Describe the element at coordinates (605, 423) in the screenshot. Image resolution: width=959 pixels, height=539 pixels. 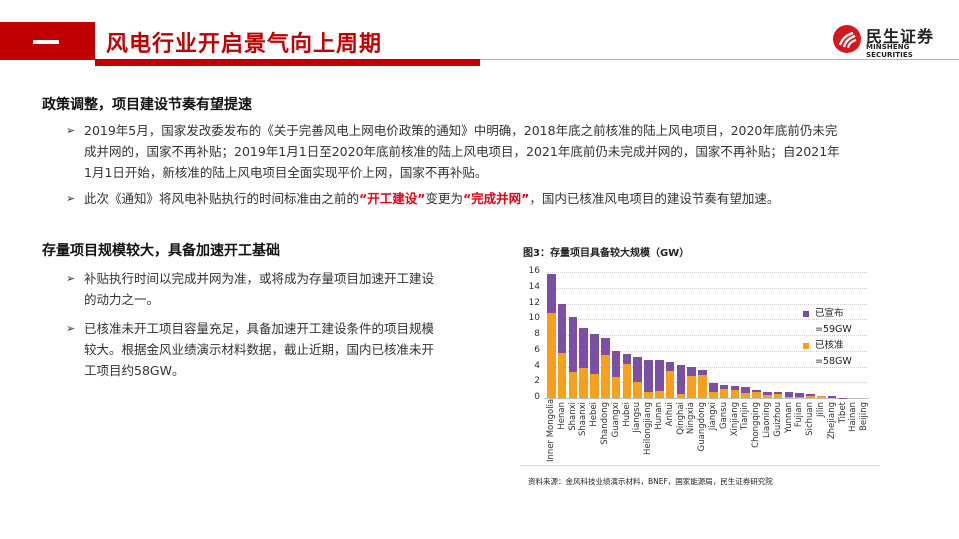
I see `x-tick-label: Shandong` at that location.